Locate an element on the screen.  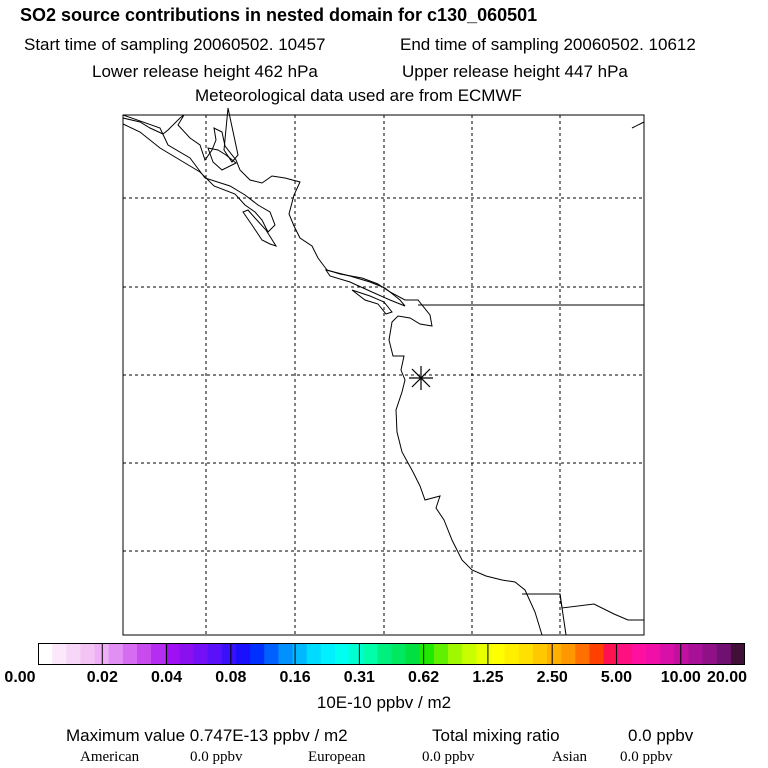
color-scale-bar is located at coordinates (391, 654).